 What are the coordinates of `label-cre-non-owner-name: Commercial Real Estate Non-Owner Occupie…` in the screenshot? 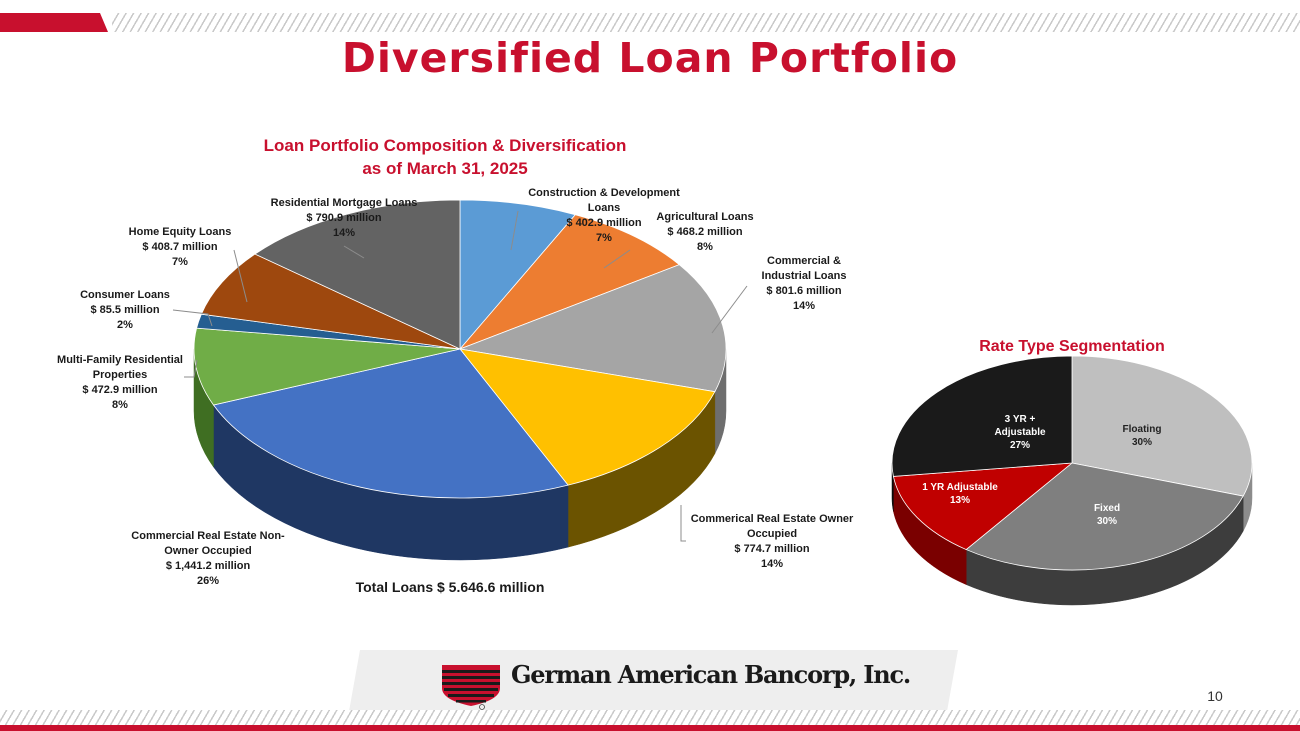 It's located at (208, 543).